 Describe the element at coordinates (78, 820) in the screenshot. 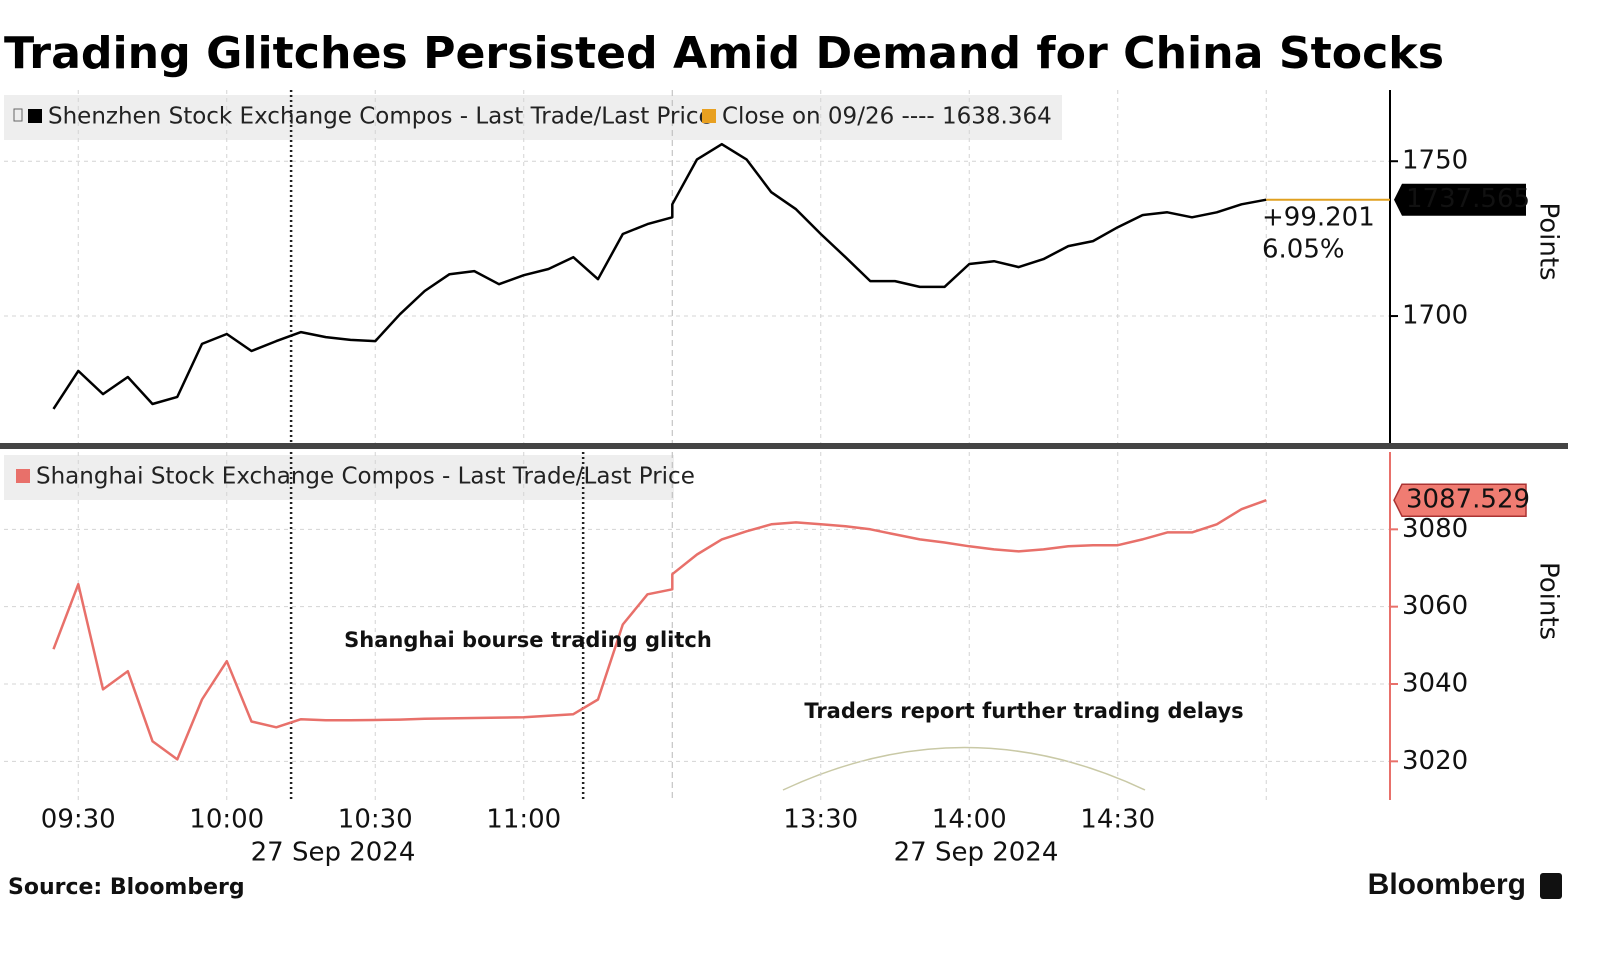

I see `x-tick-label: 09:30` at that location.